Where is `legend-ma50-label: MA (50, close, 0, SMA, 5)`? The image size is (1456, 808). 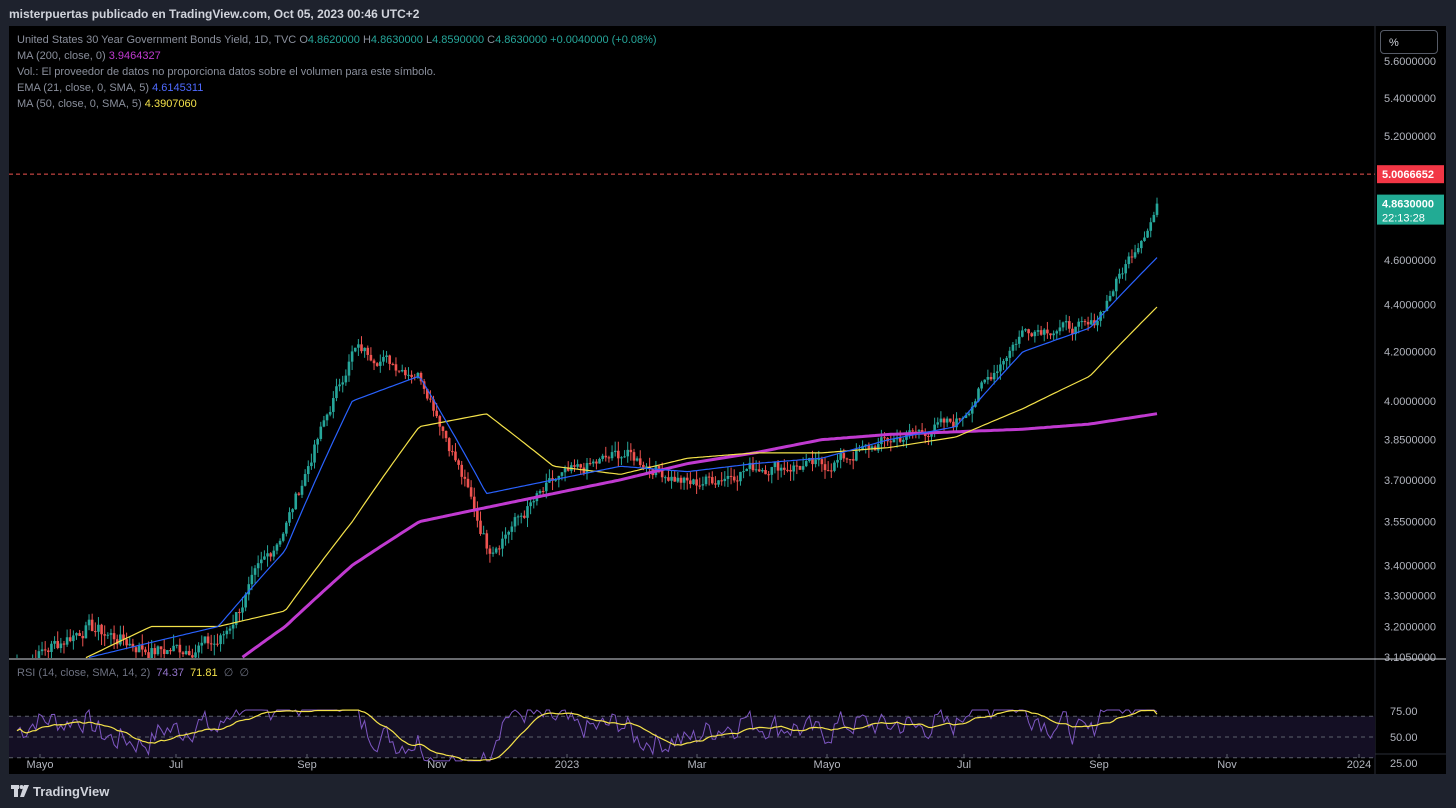
legend-ma50-label: MA (50, close, 0, SMA, 5) is located at coordinates (79, 104).